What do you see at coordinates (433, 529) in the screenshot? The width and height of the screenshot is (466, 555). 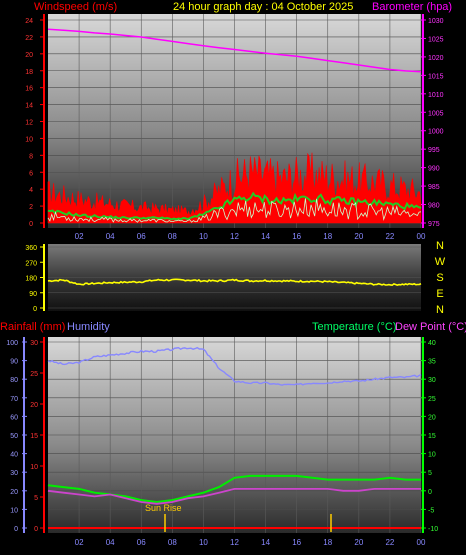 I see `temperature-tick-label: -10` at bounding box center [433, 529].